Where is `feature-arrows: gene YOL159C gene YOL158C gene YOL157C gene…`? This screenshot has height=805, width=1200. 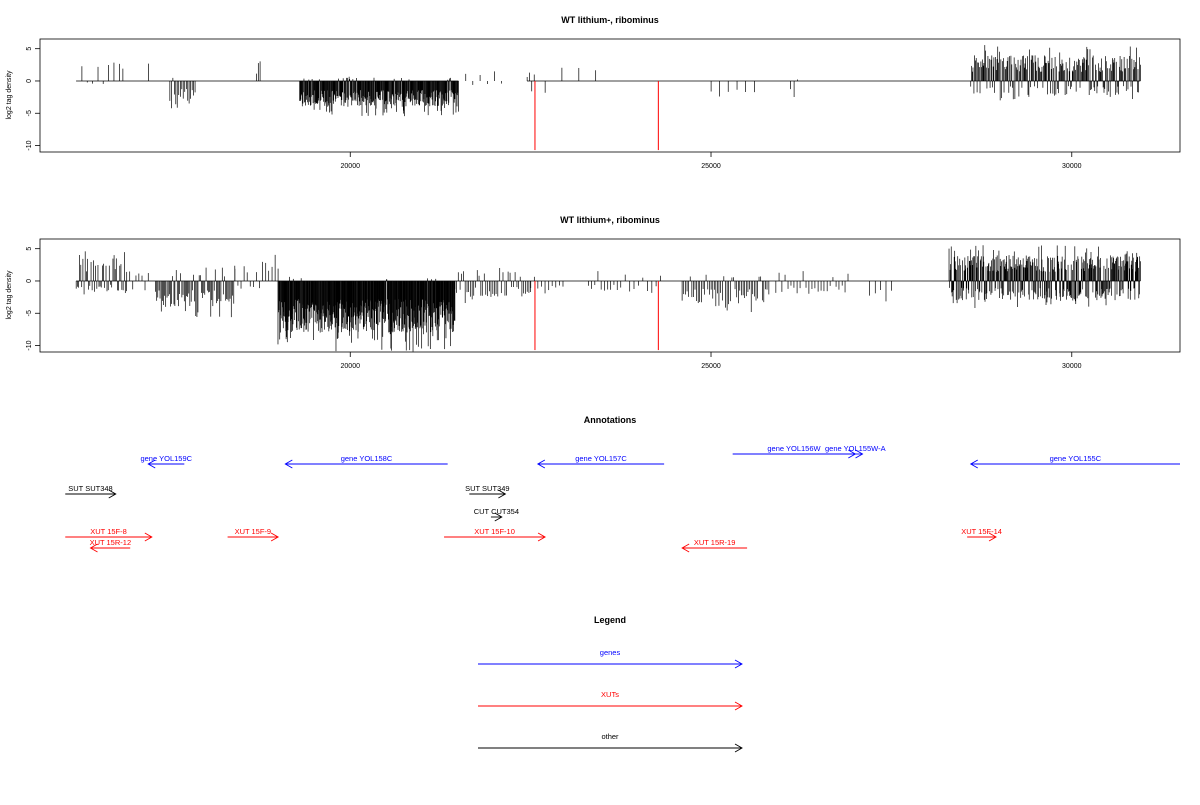 feature-arrows: gene YOL159C gene YOL158C gene YOL157C gene… is located at coordinates (622, 498).